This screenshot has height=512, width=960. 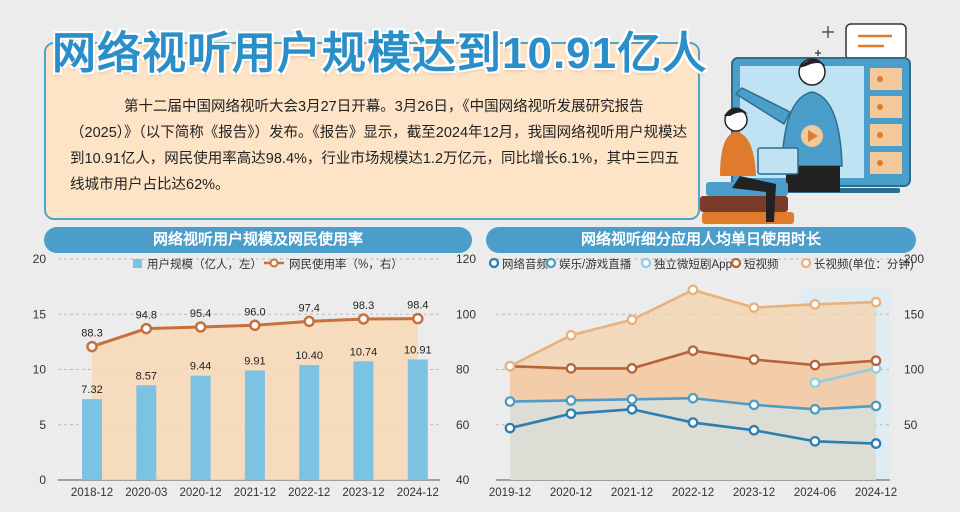 I want to click on legend-bar-swatch, so click(x=137, y=263).